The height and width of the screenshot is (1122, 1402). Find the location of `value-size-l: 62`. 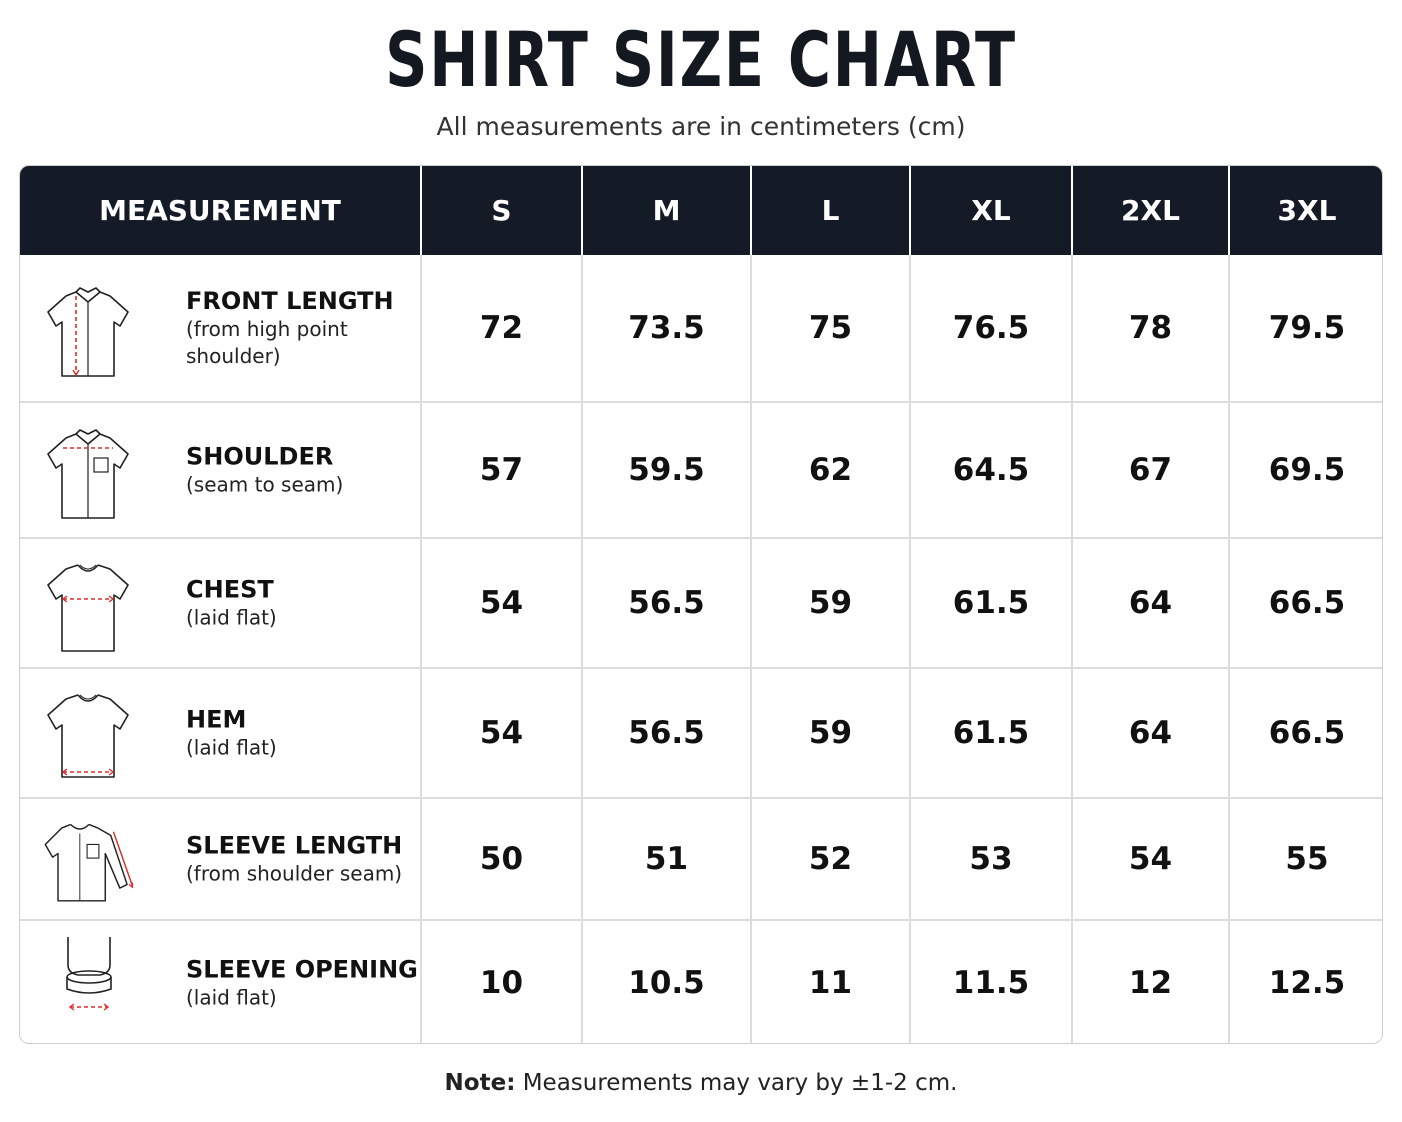

value-size-l: 62 is located at coordinates (829, 470).